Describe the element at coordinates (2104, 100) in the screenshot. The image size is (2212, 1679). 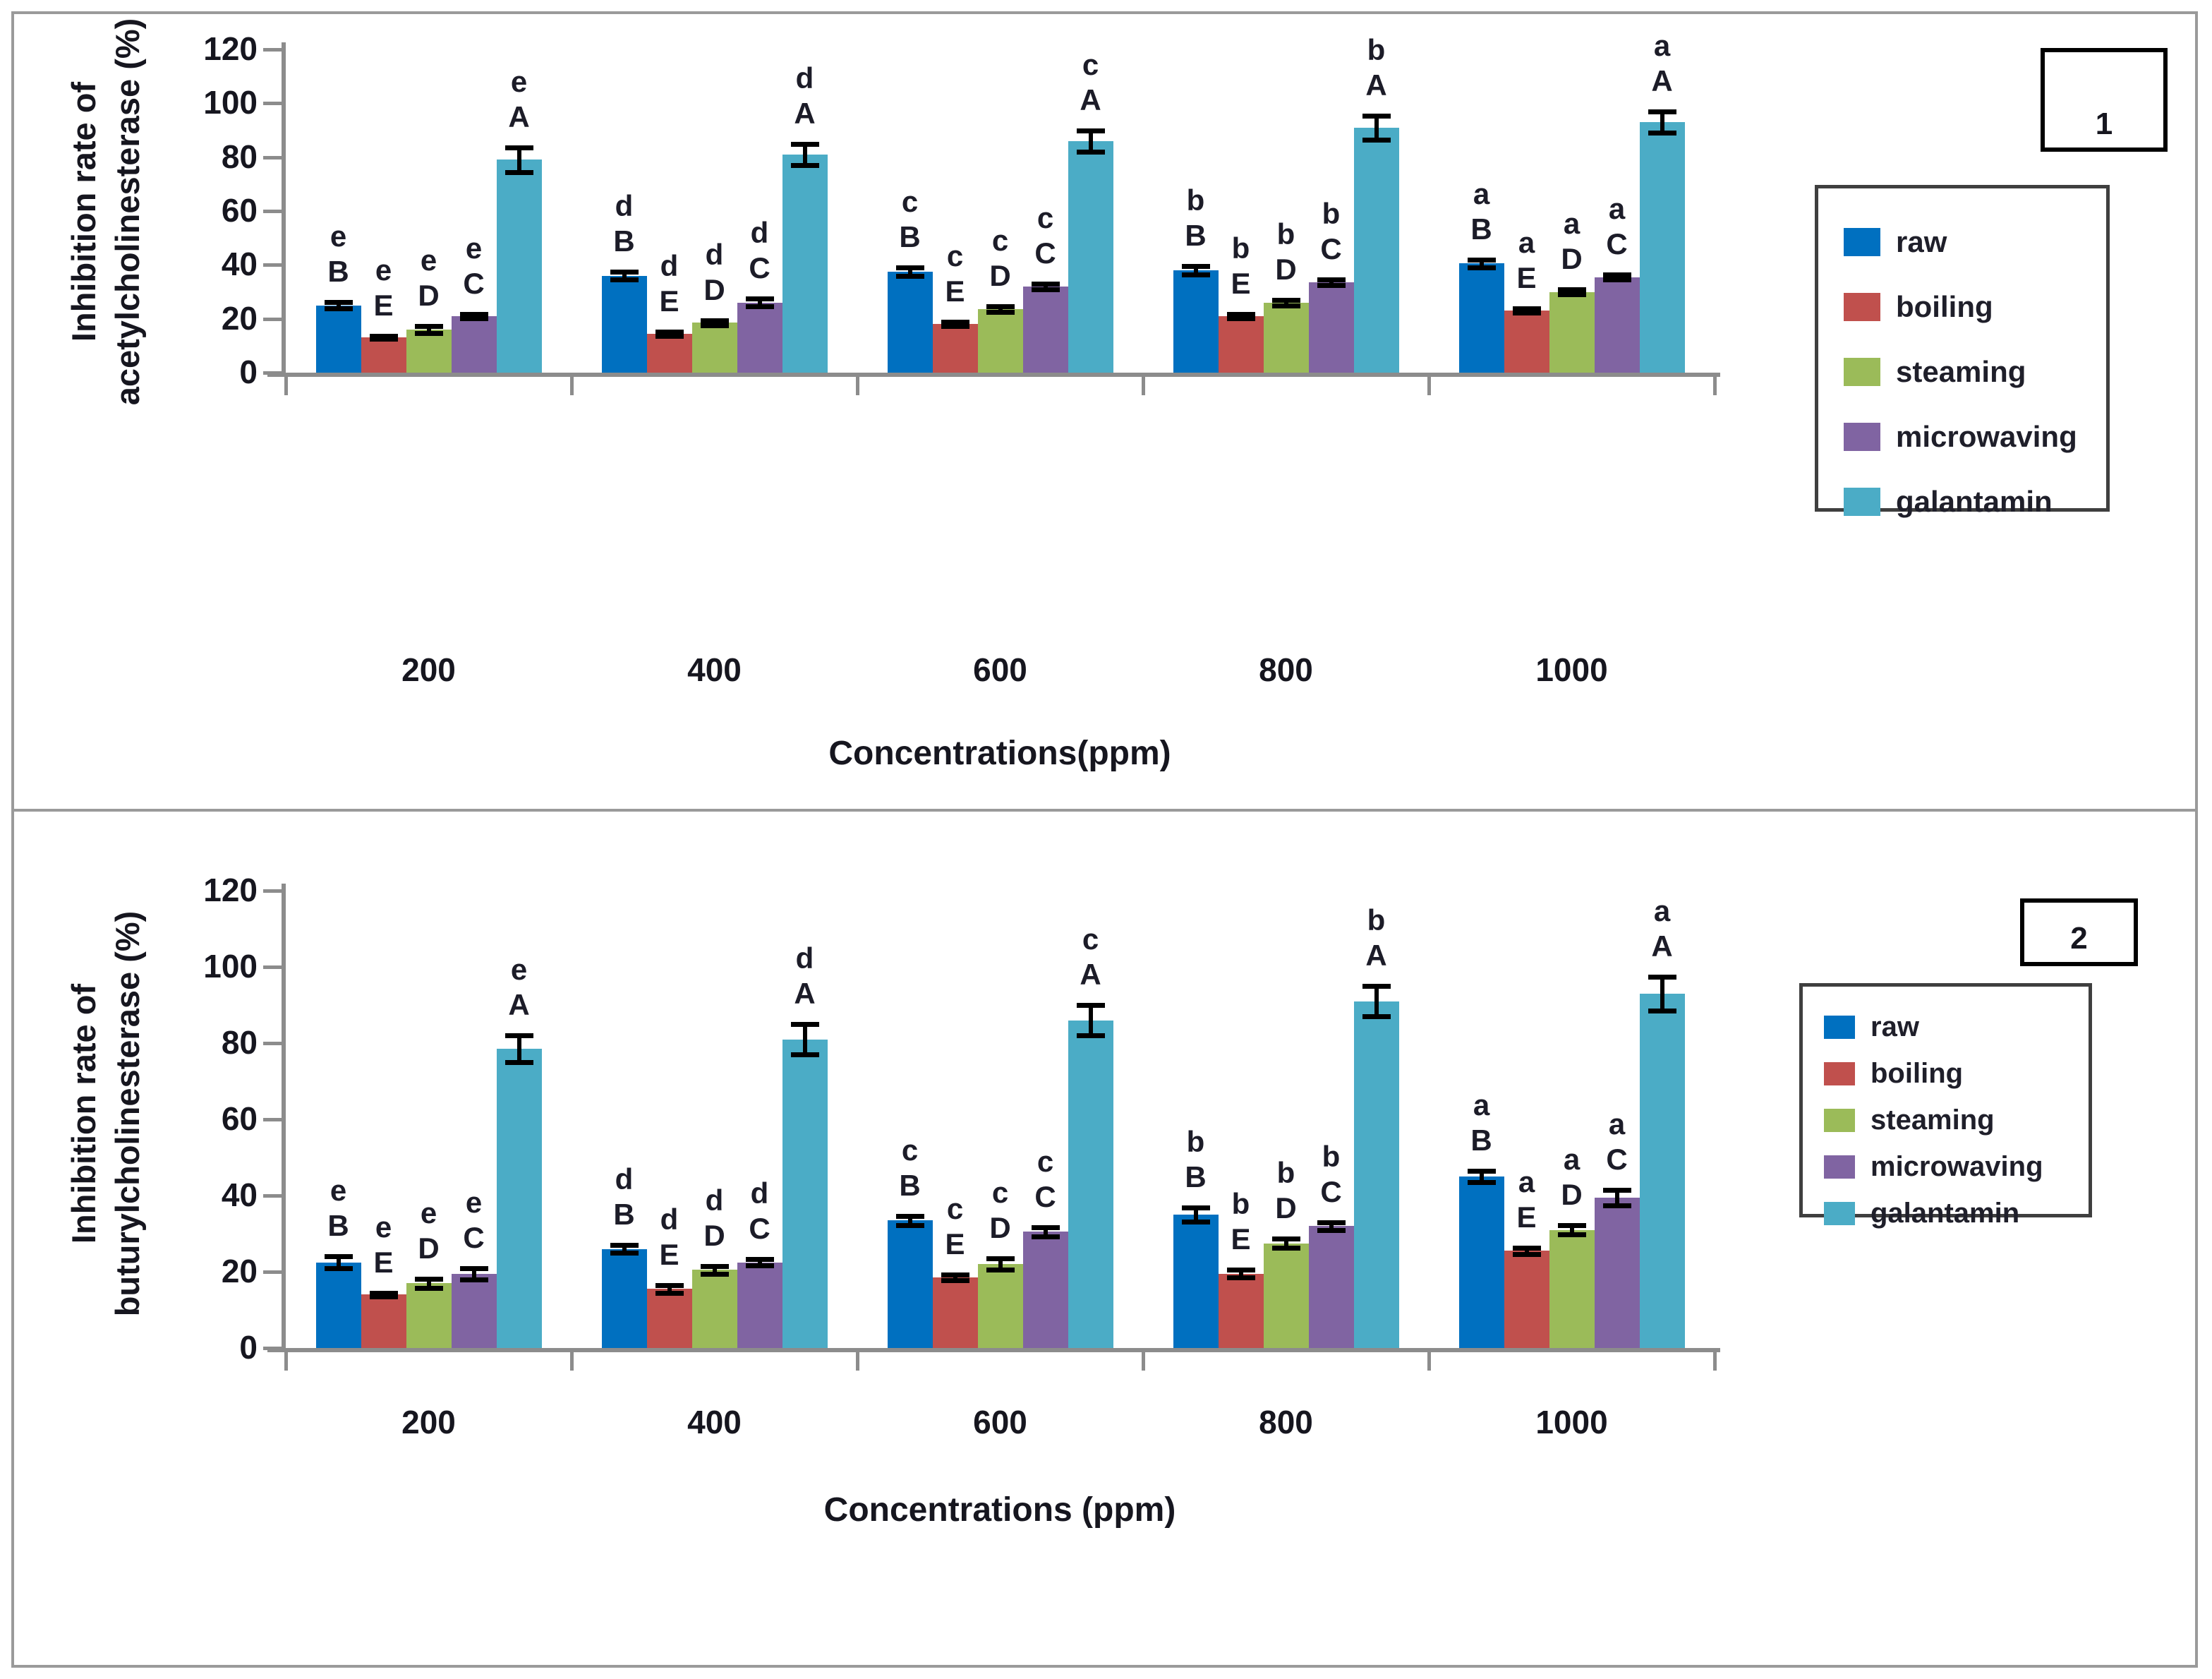
I see `panel-number-box: 1` at that location.